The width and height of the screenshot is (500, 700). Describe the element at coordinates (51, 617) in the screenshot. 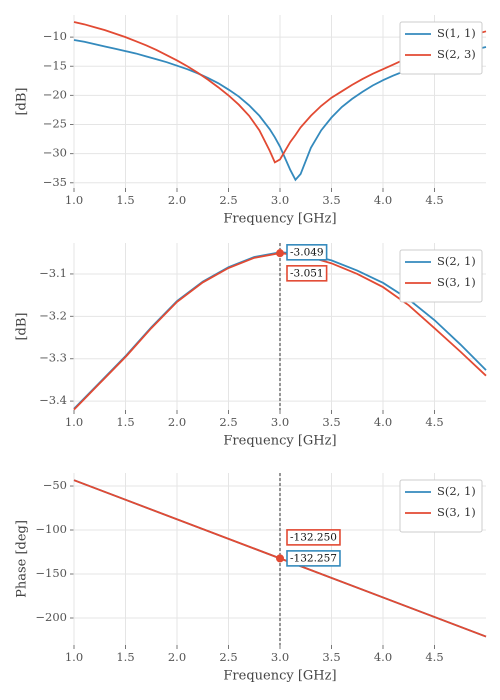

I see `y-tick-label: −200` at that location.